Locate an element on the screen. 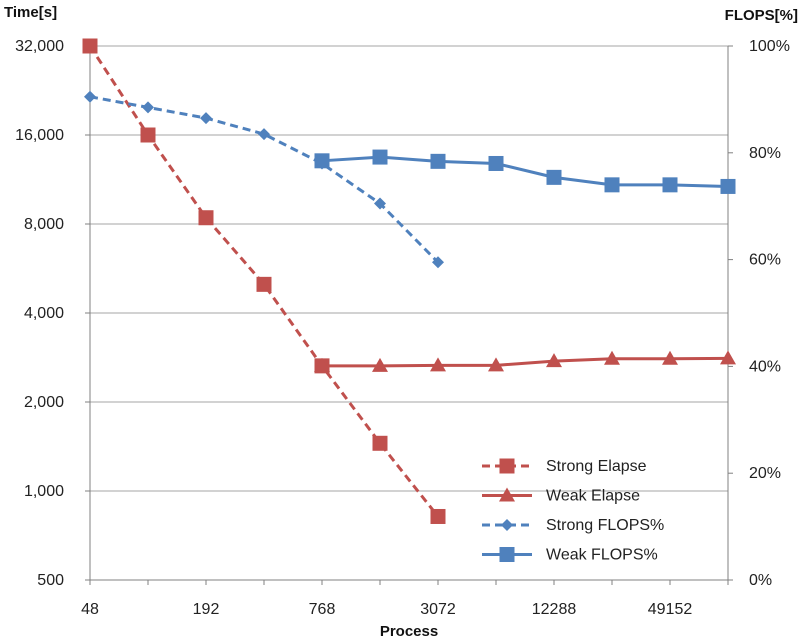  x-axis-title: Process is located at coordinates (409, 631).